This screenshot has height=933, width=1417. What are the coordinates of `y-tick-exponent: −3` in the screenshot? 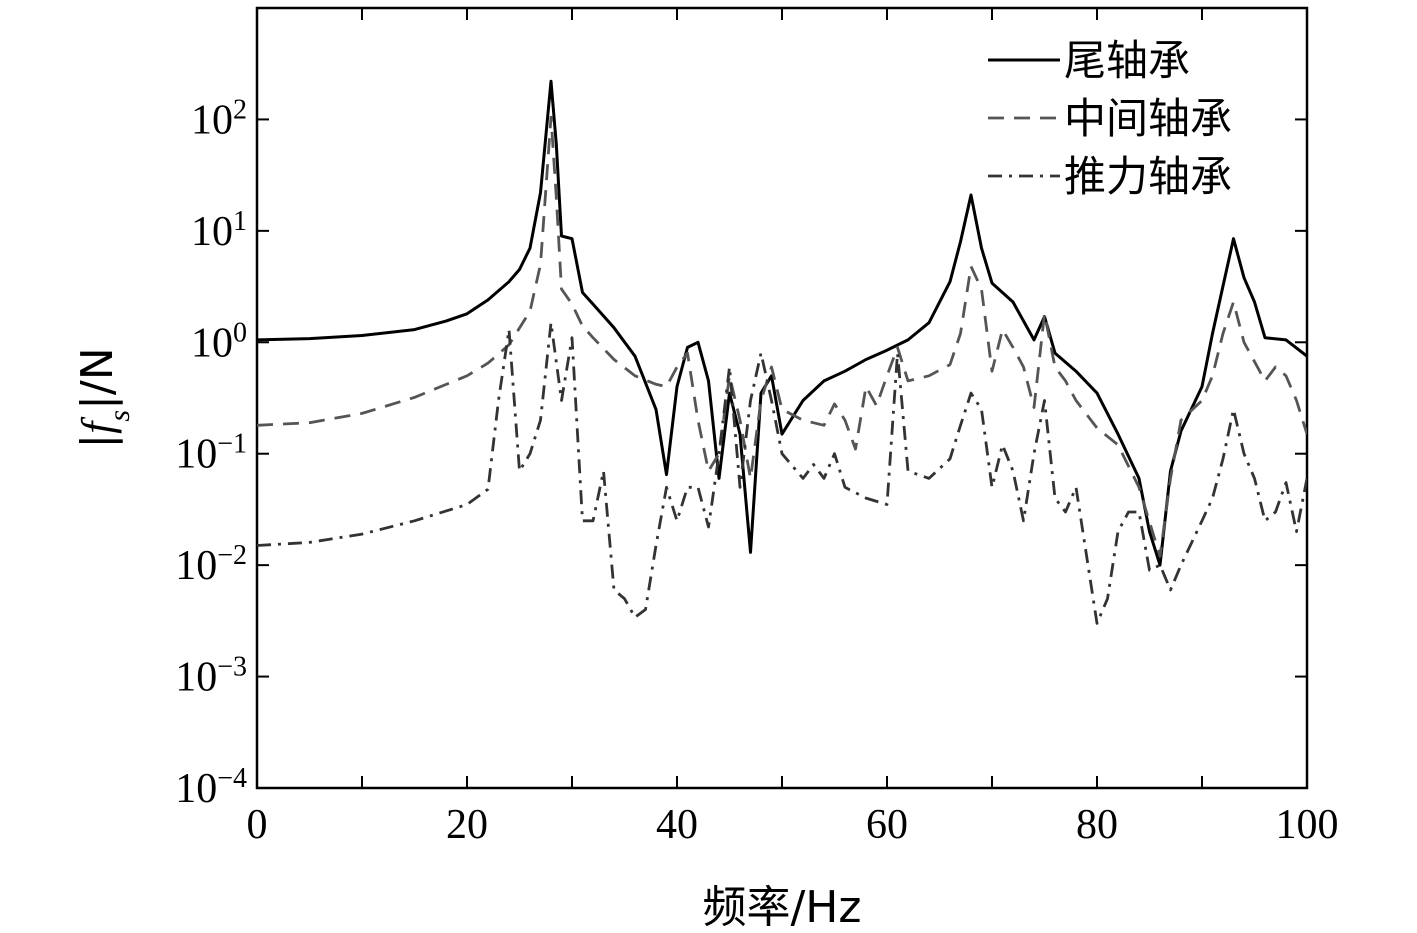 It's located at (232, 666).